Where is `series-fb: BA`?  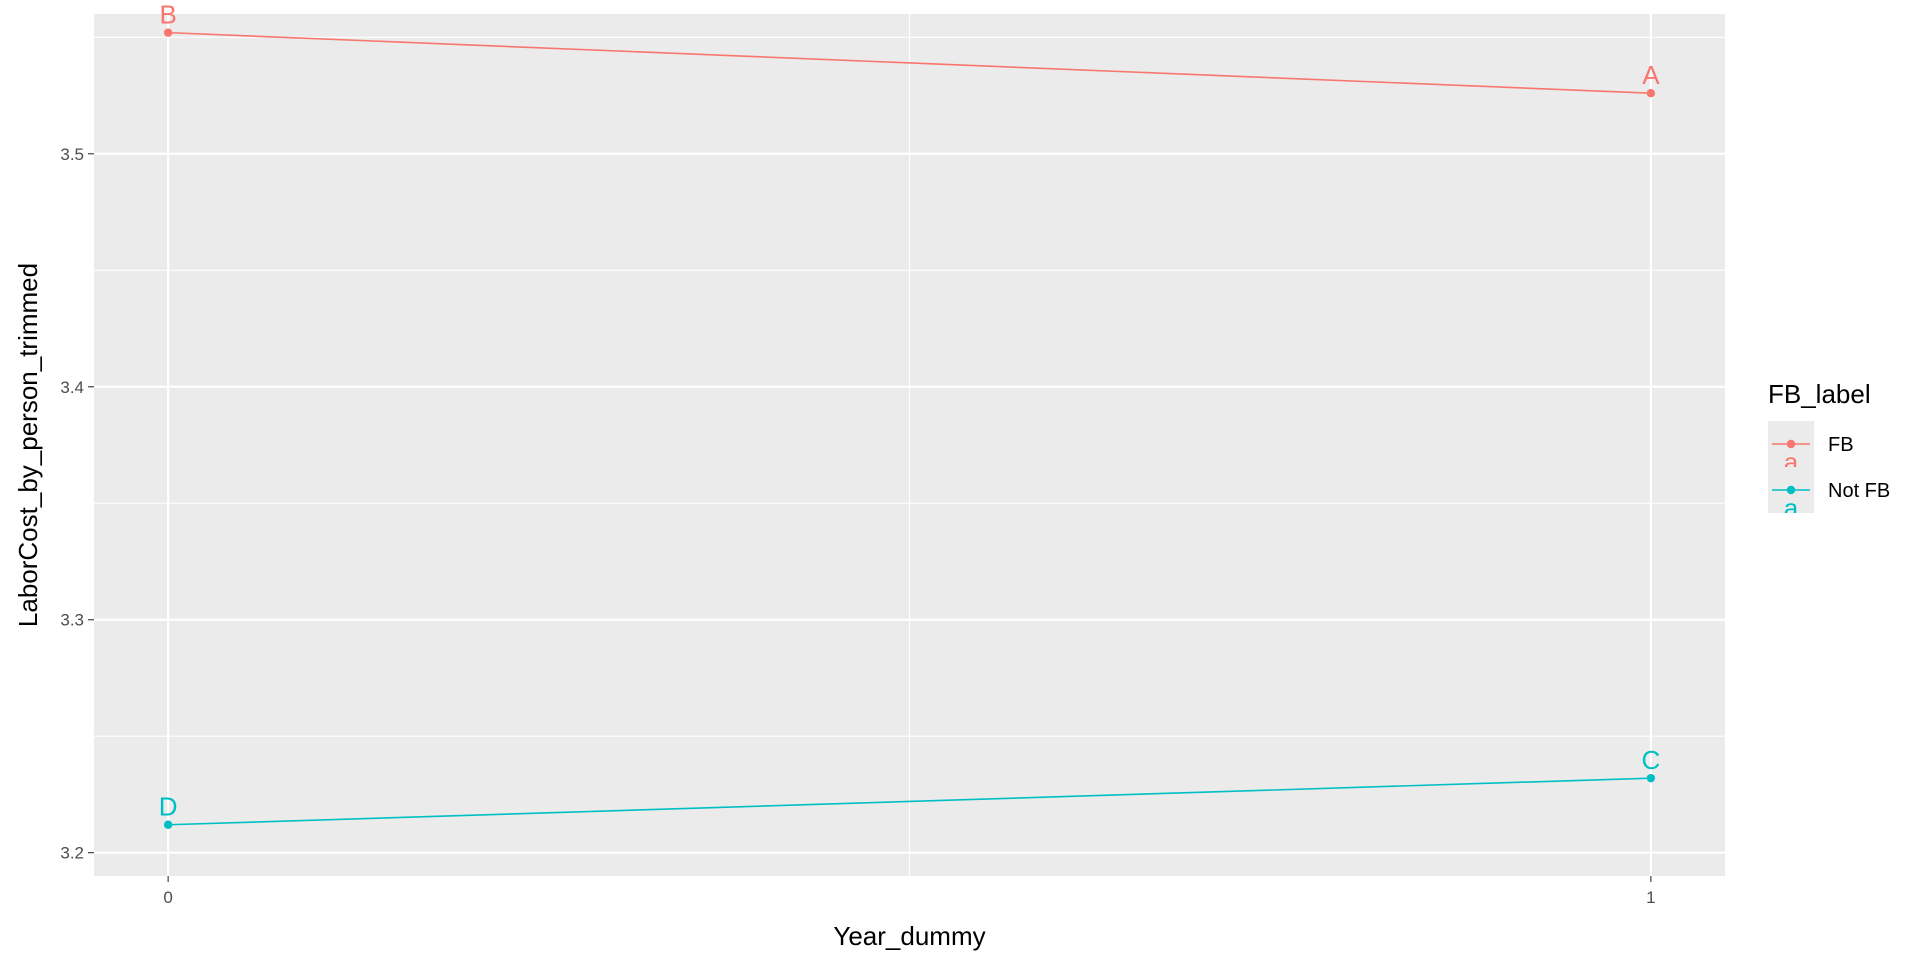
series-fb: BA is located at coordinates (909, 49).